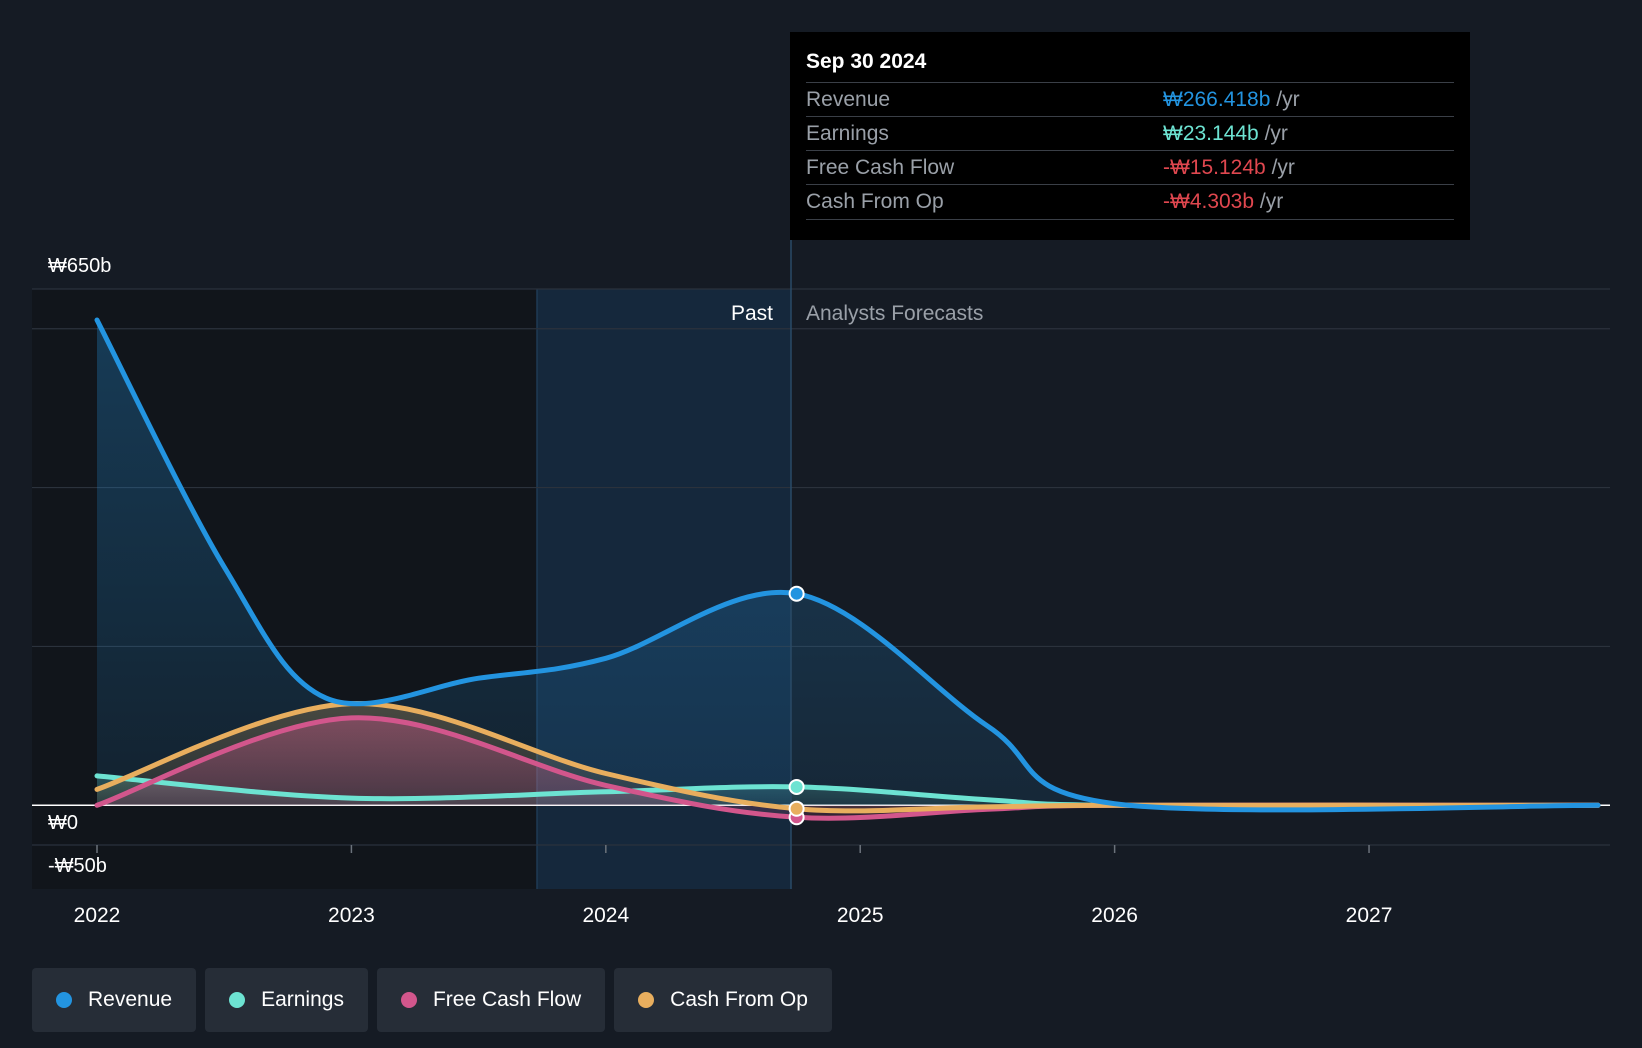  I want to click on tooltip-row-fcf: Free Cash Flow -₩15.124b /yr, so click(1130, 167).